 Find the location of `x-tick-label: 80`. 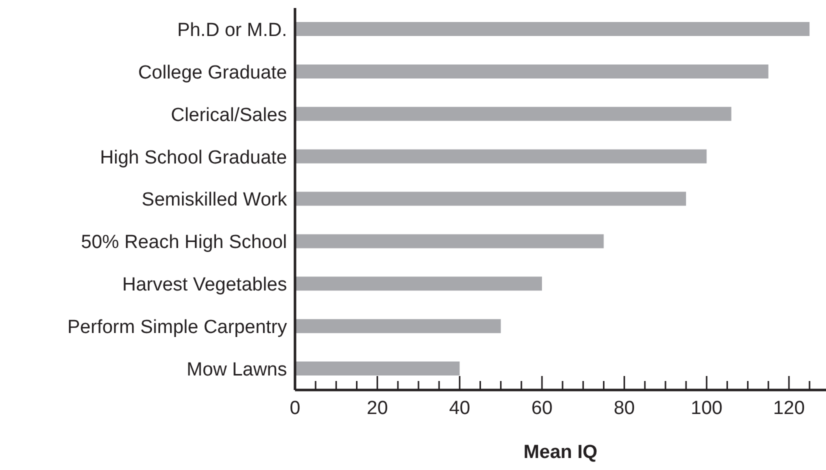

x-tick-label: 80 is located at coordinates (624, 408).